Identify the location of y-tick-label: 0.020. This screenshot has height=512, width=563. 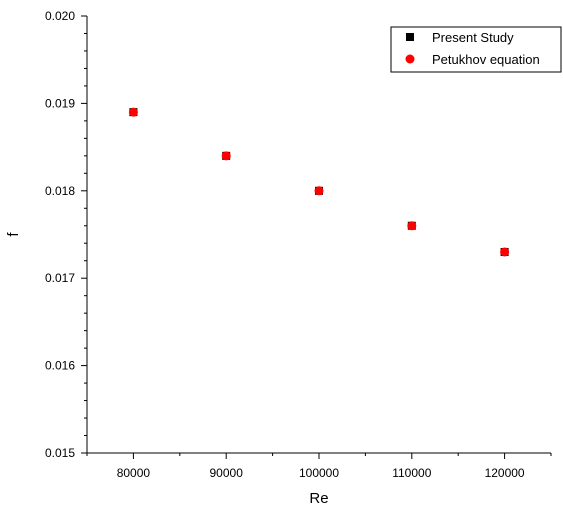
(60, 16).